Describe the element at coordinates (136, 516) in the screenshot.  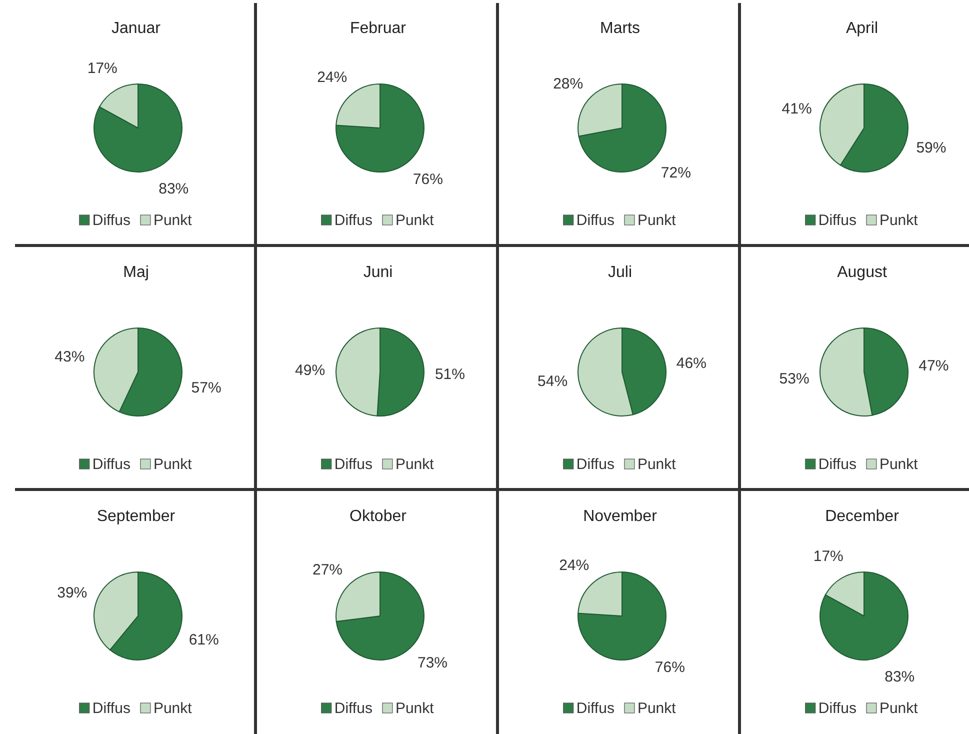
I see `chart-title: September` at that location.